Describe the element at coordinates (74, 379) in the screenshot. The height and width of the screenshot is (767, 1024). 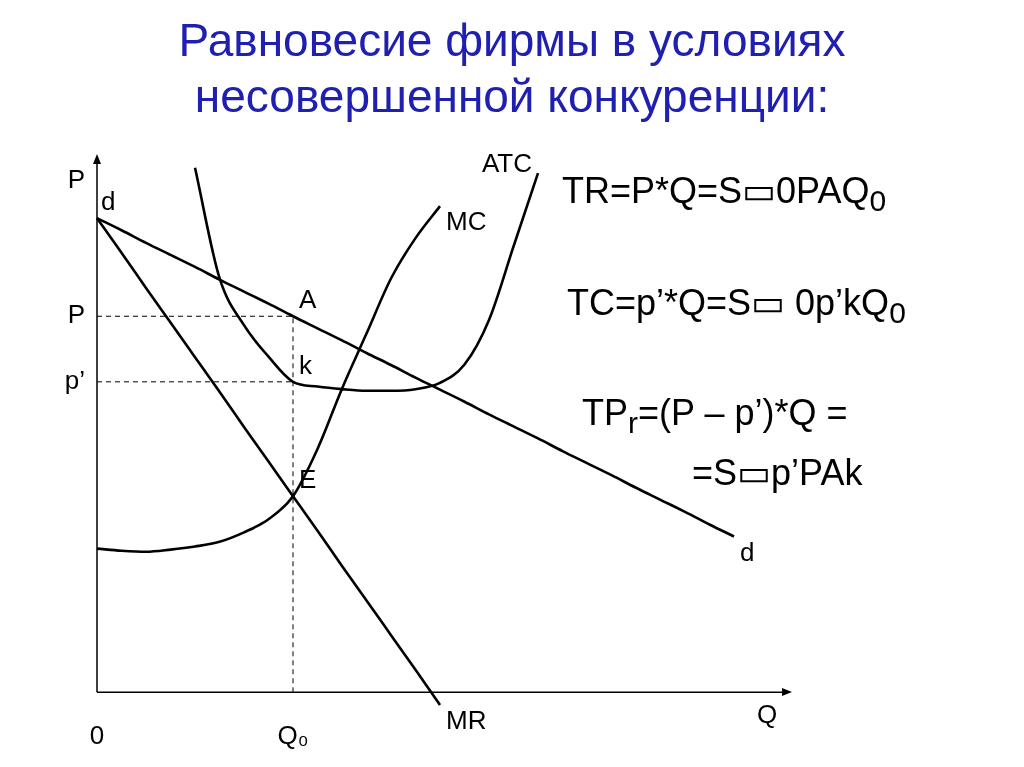
I see `ref-line-label: p’` at that location.